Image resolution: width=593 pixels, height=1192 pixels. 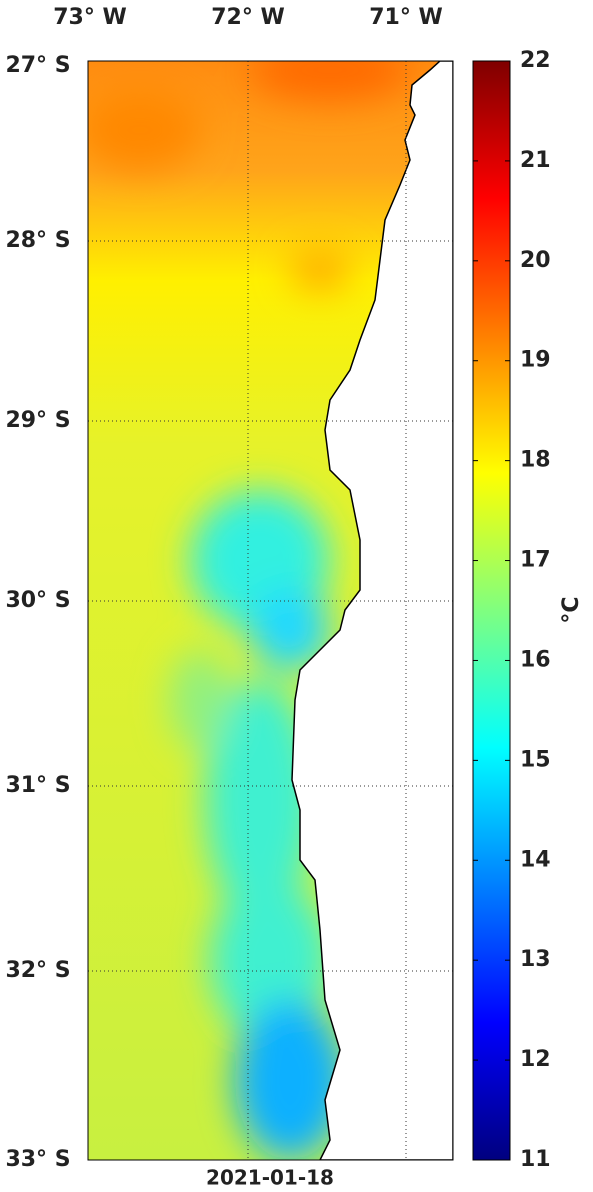 What do you see at coordinates (535, 60) in the screenshot?
I see `colorbar-tick-label: 22` at bounding box center [535, 60].